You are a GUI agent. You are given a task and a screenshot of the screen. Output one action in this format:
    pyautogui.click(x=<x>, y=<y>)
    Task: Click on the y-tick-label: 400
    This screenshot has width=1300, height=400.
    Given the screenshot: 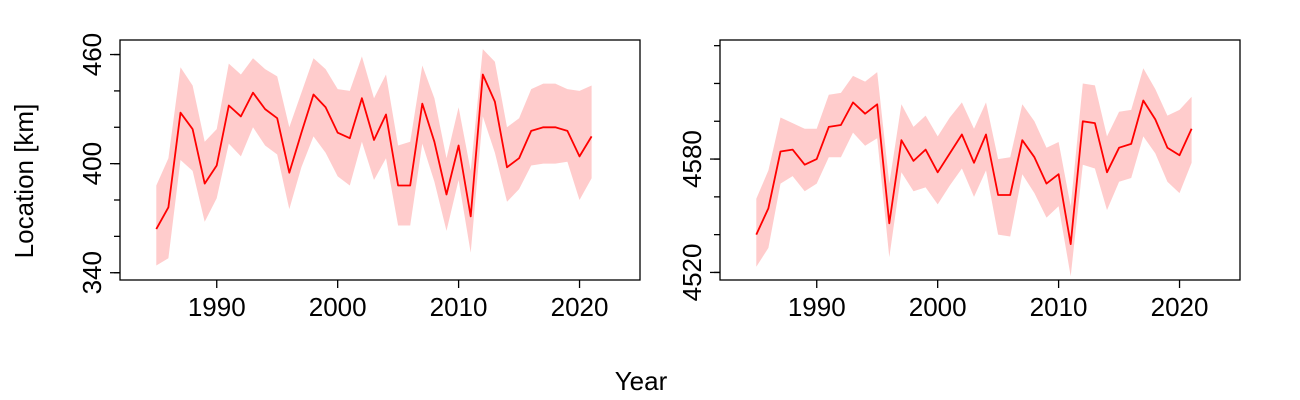 What is the action you would take?
    pyautogui.click(x=92, y=163)
    